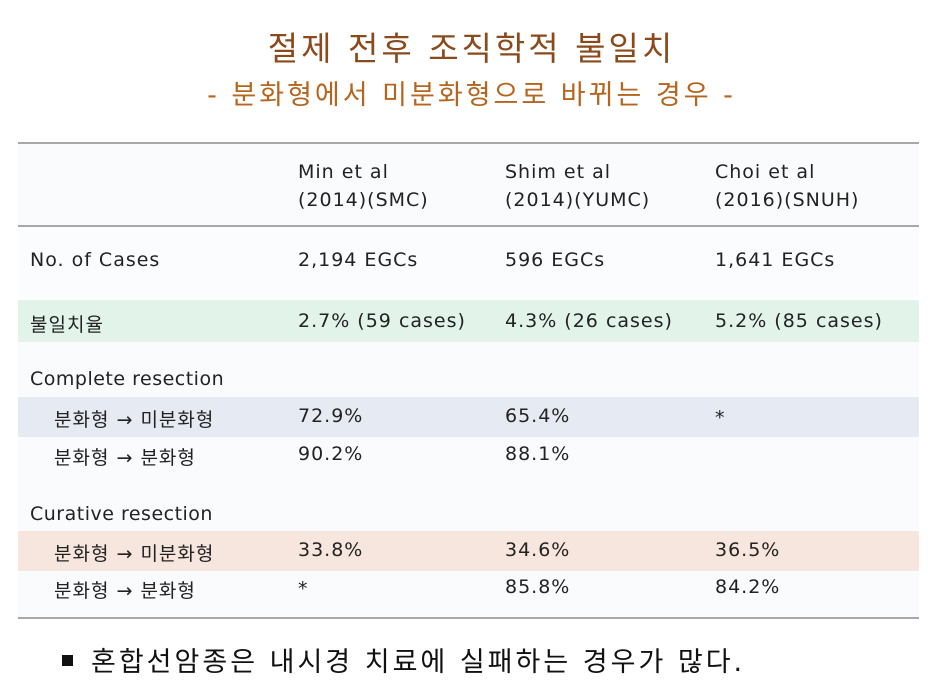  Describe the element at coordinates (125, 591) in the screenshot. I see `row-label-curative-diff: 분화형 → 분화형` at that location.